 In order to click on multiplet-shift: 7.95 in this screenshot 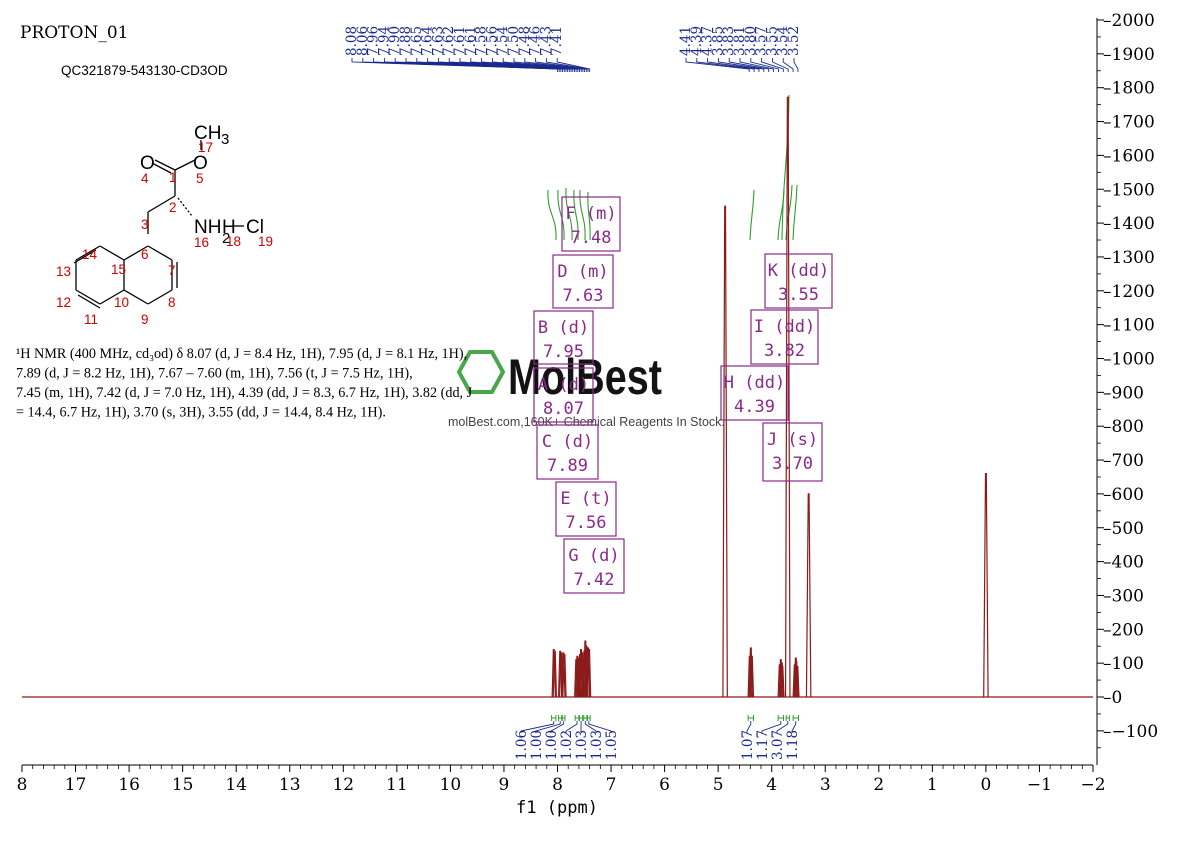, I will do `click(563, 352)`.